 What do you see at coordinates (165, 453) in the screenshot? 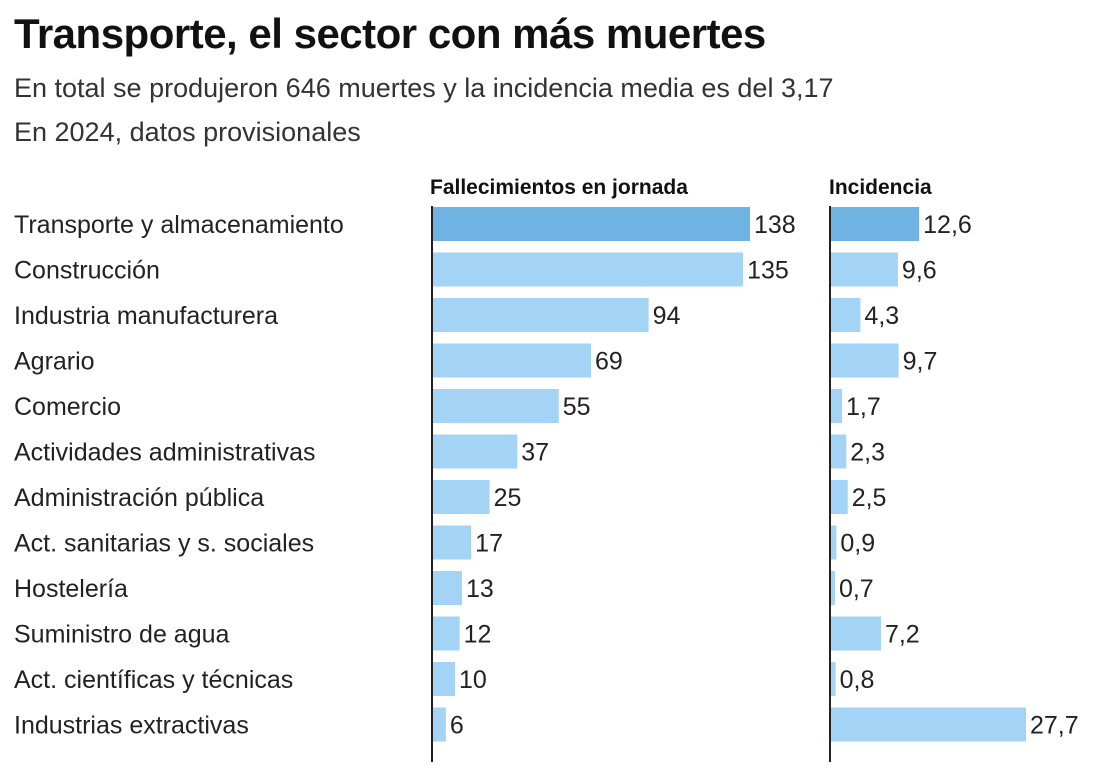
I see `category-label: Actividades administrativas` at bounding box center [165, 453].